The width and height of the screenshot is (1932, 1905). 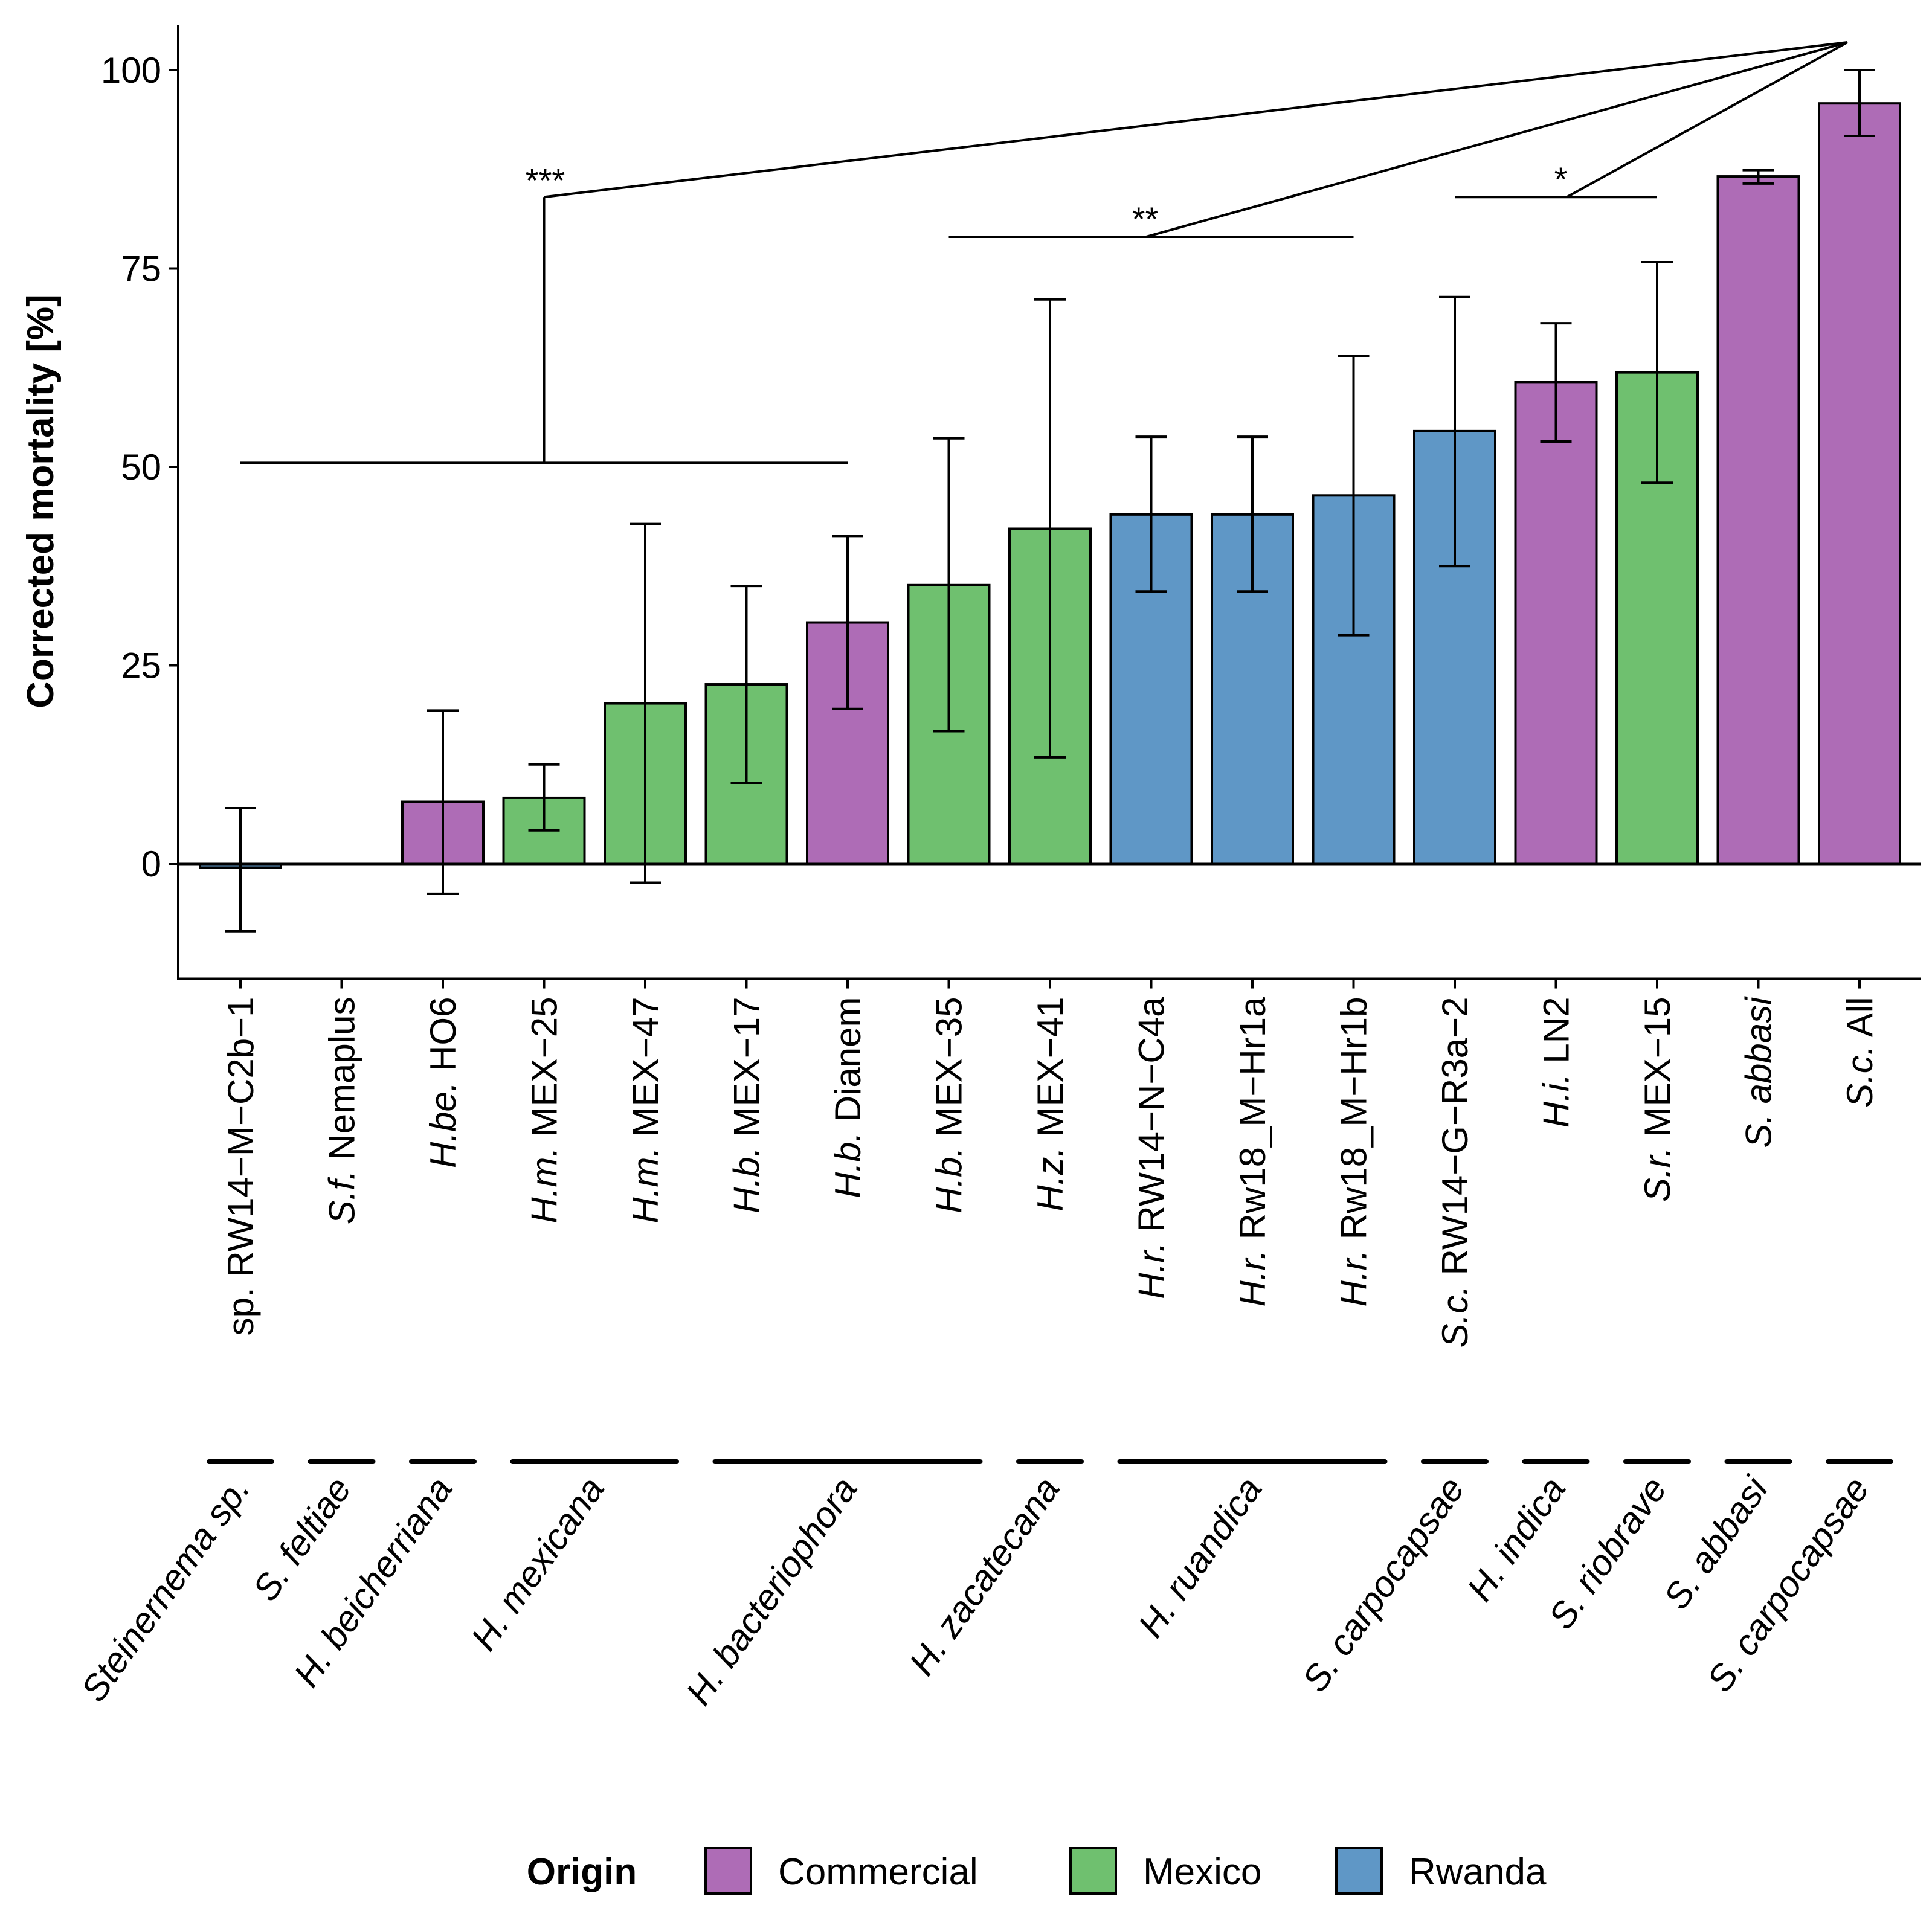 I want to click on legend-title: Origin, so click(x=582, y=1872).